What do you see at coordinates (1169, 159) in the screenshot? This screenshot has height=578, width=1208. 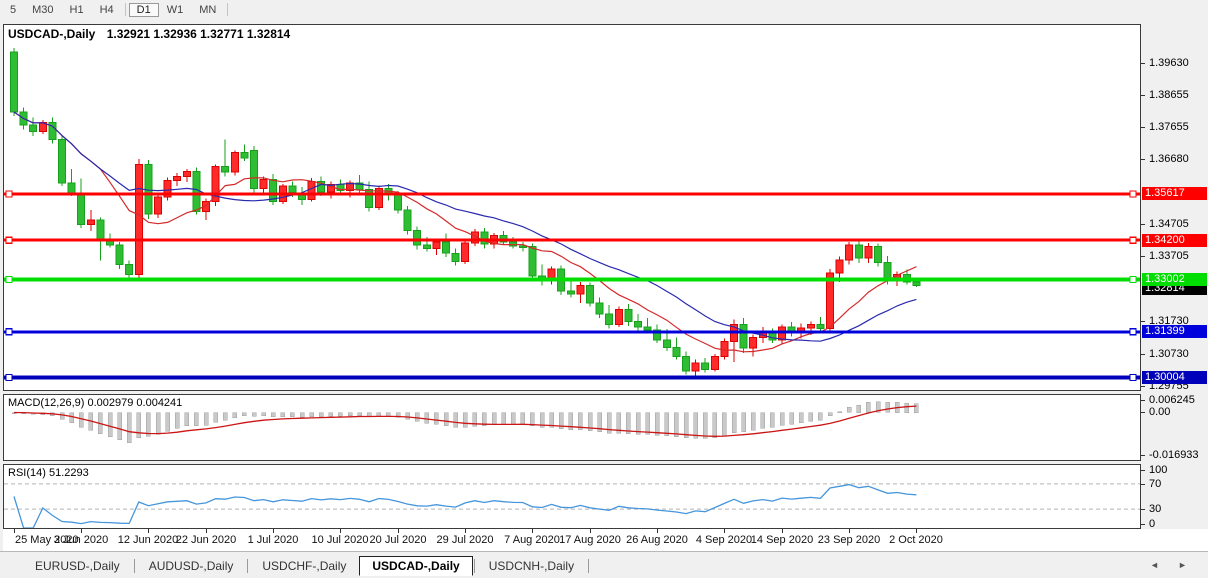 I see `price-axis-label: 1.36680` at bounding box center [1169, 159].